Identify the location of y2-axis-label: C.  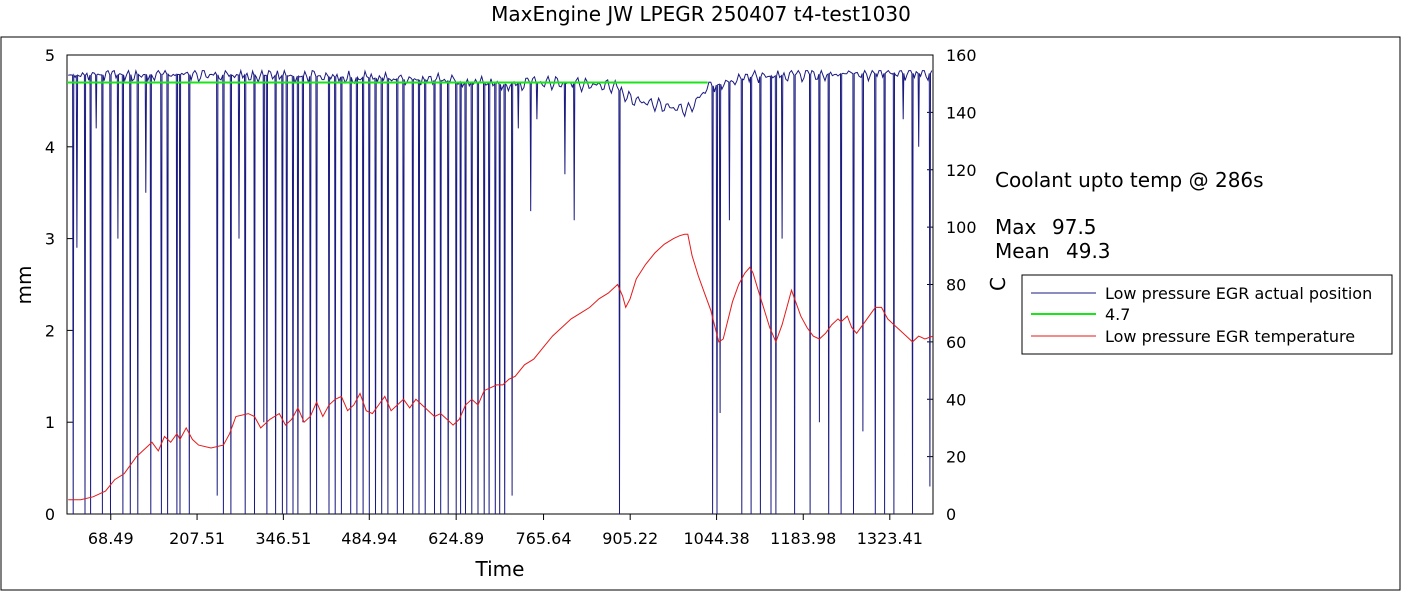
(998, 284).